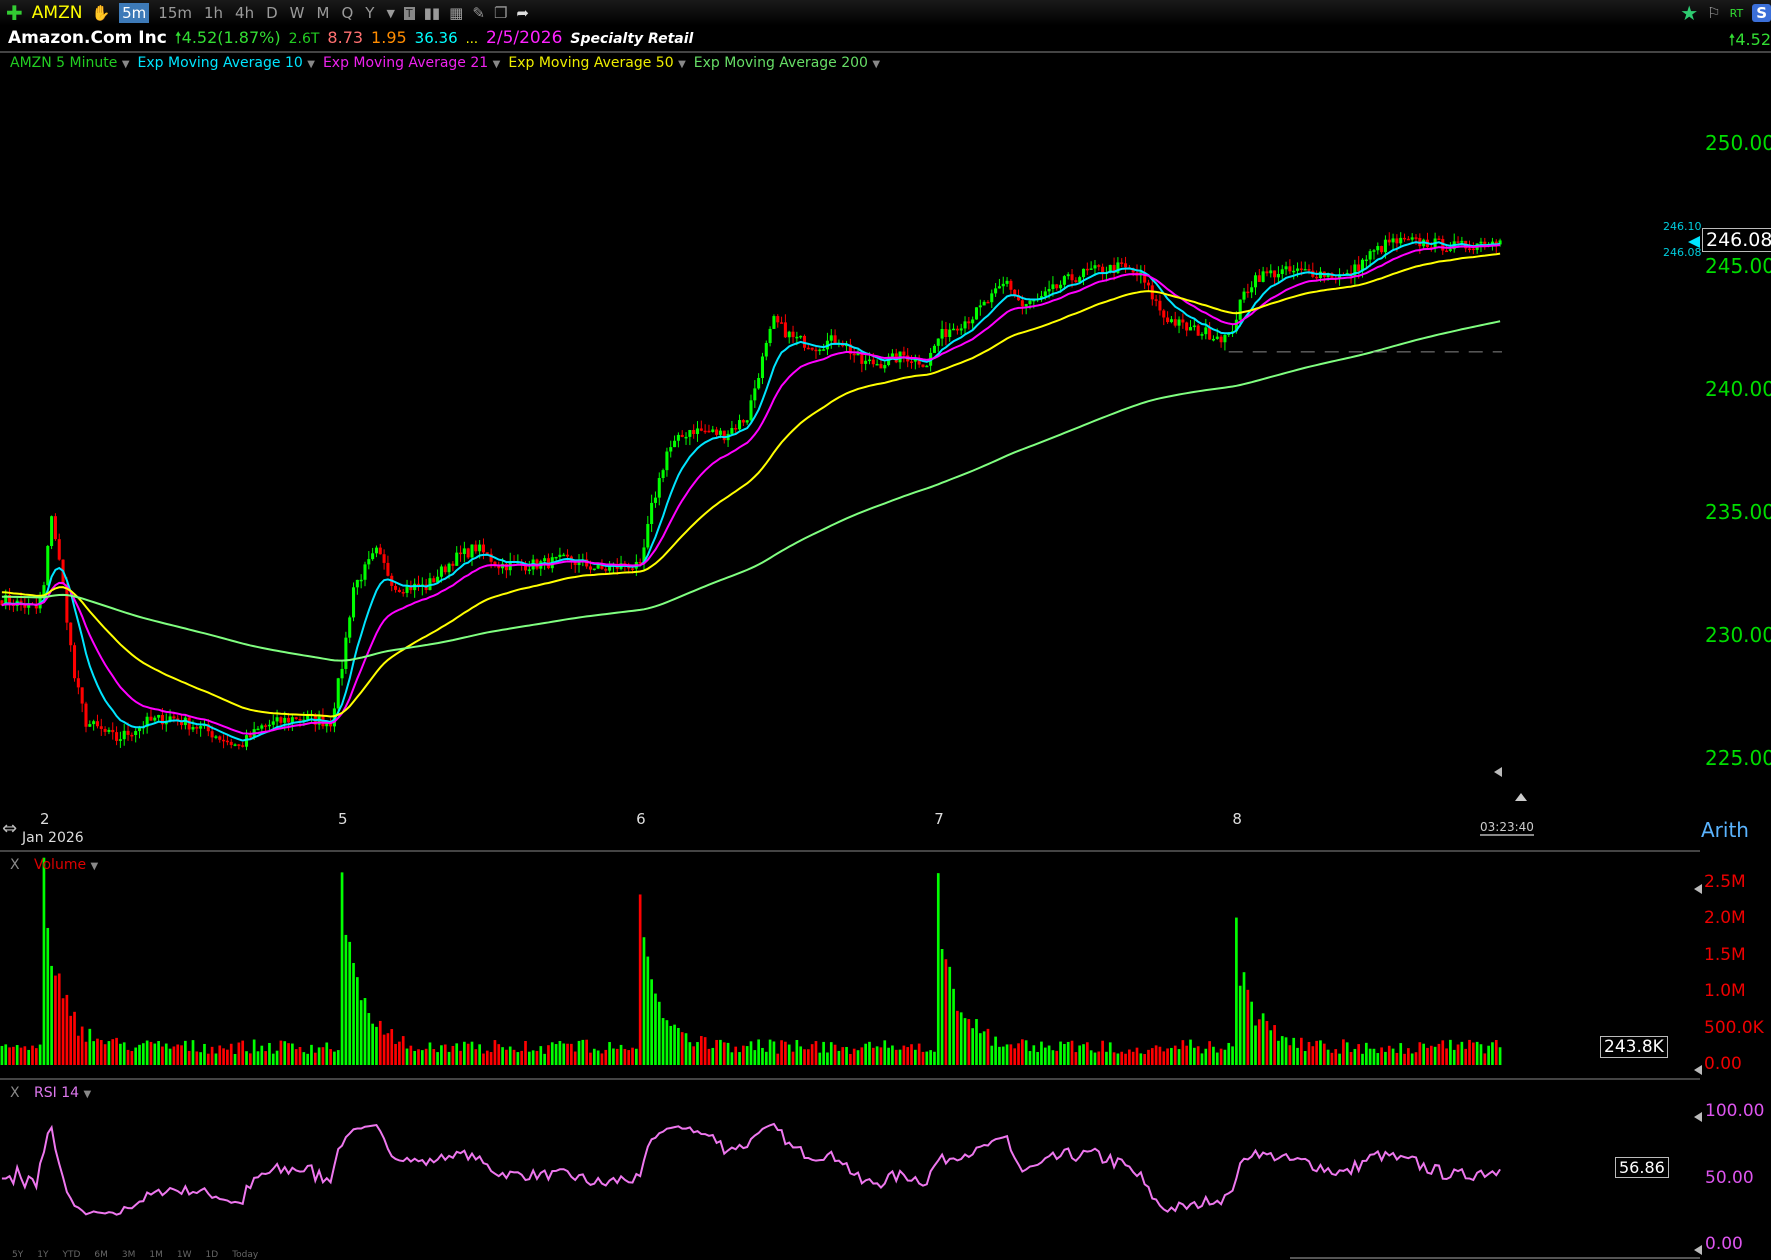 This screenshot has width=1771, height=1260. I want to click on volume-tick: 0.00, so click(1723, 1064).